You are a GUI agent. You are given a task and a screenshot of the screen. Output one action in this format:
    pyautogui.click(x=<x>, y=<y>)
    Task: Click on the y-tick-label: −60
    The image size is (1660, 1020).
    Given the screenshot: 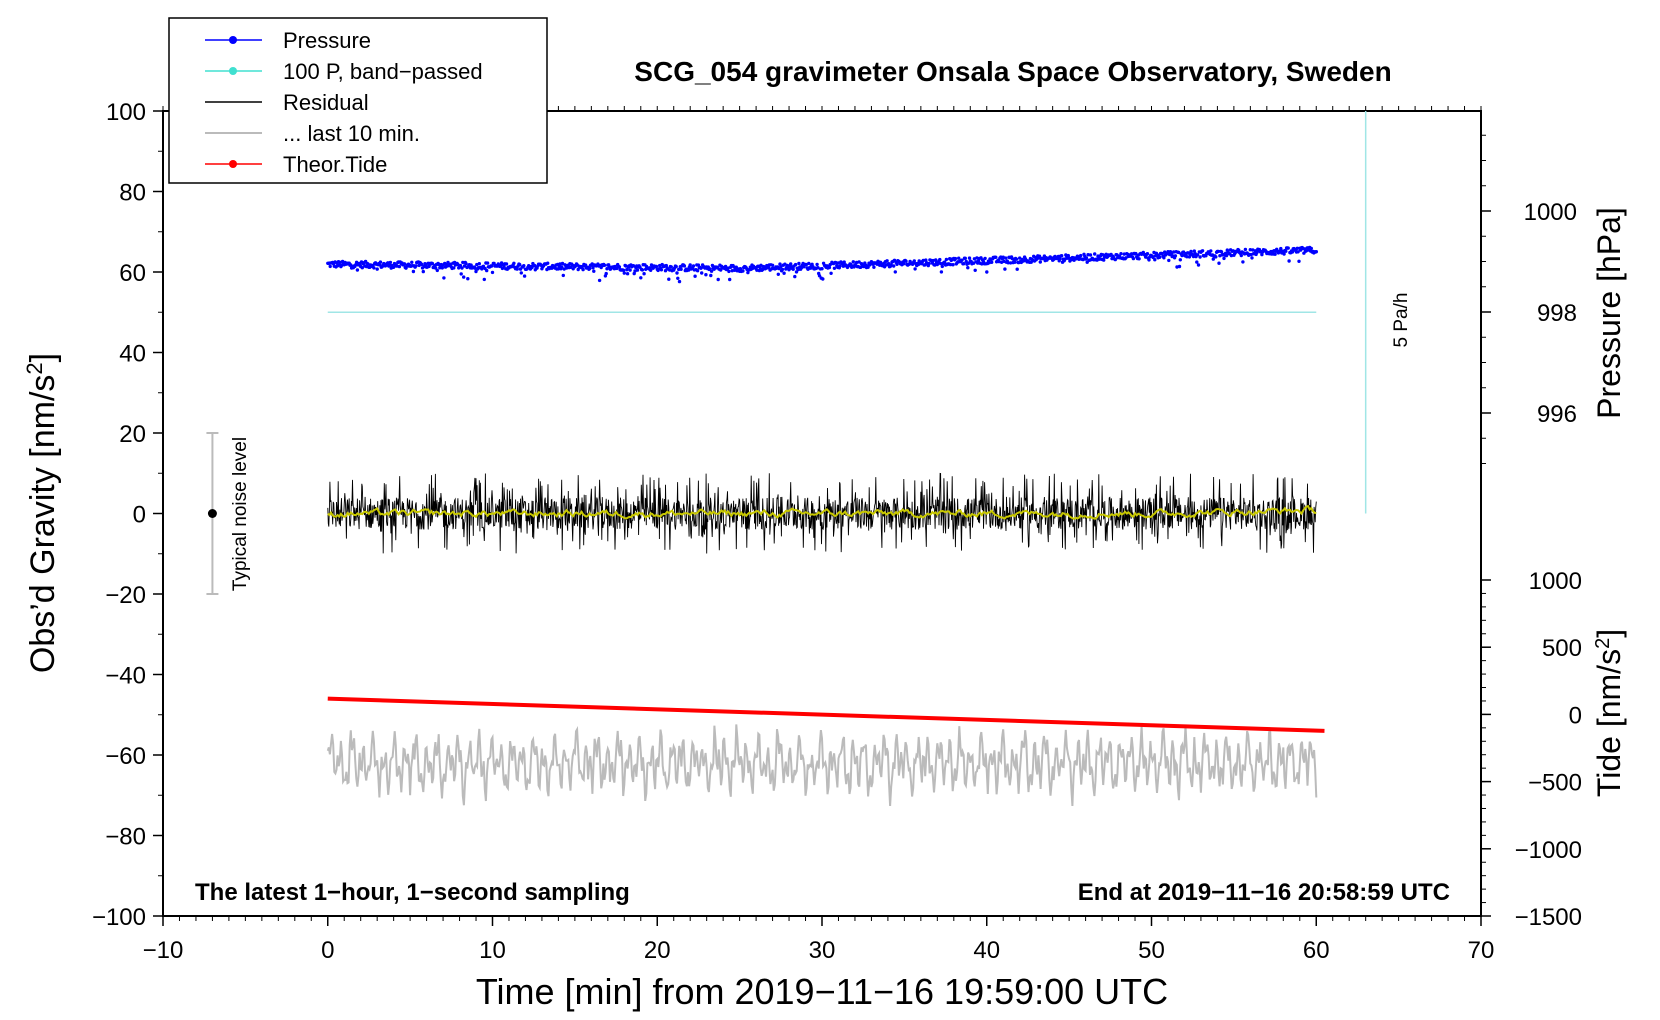 What is the action you would take?
    pyautogui.click(x=125, y=756)
    